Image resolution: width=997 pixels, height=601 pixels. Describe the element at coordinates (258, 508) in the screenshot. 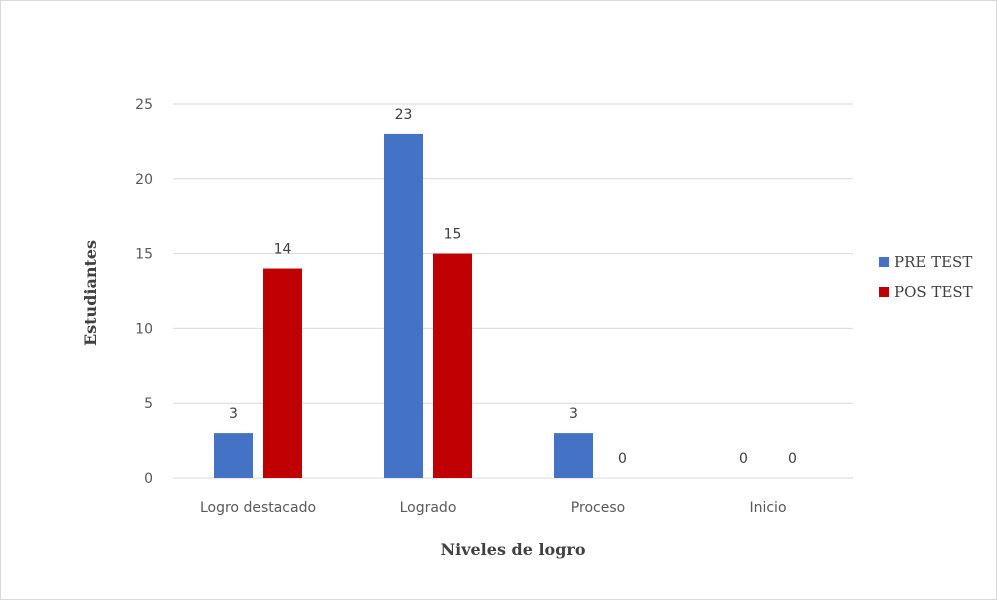

I see `x-category-label: Logro destacado` at that location.